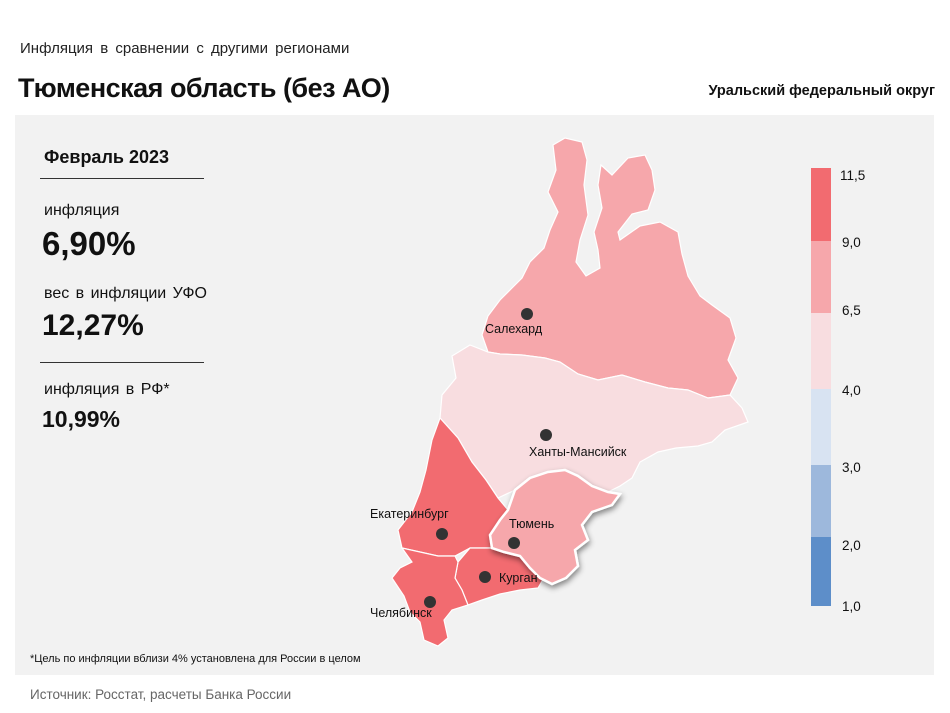 Image resolution: width=950 pixels, height=713 pixels. What do you see at coordinates (838, 391) in the screenshot?
I see `color-legend: 11,5 9,0 6,5 4,0 3,0 2,0 1,0` at bounding box center [838, 391].